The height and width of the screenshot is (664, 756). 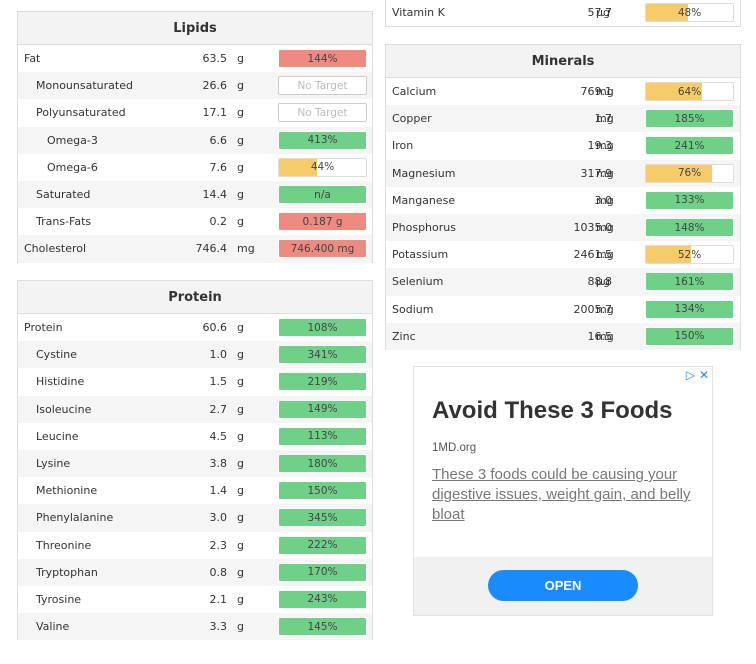 What do you see at coordinates (322, 354) in the screenshot?
I see `progress-label: 341%` at bounding box center [322, 354].